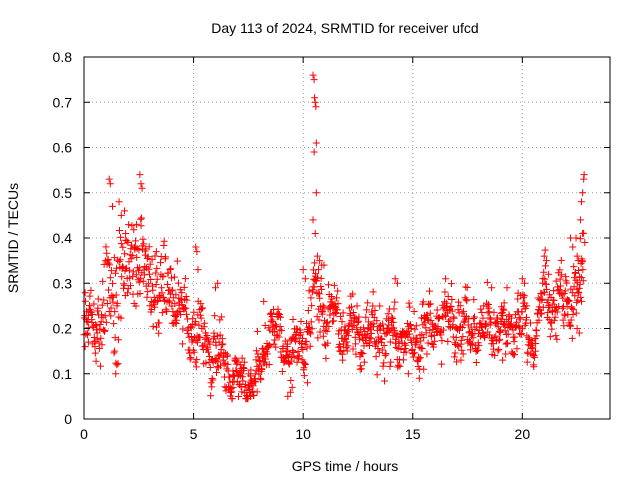 The height and width of the screenshot is (480, 640). What do you see at coordinates (303, 434) in the screenshot?
I see `x-tick-label: 10` at bounding box center [303, 434].